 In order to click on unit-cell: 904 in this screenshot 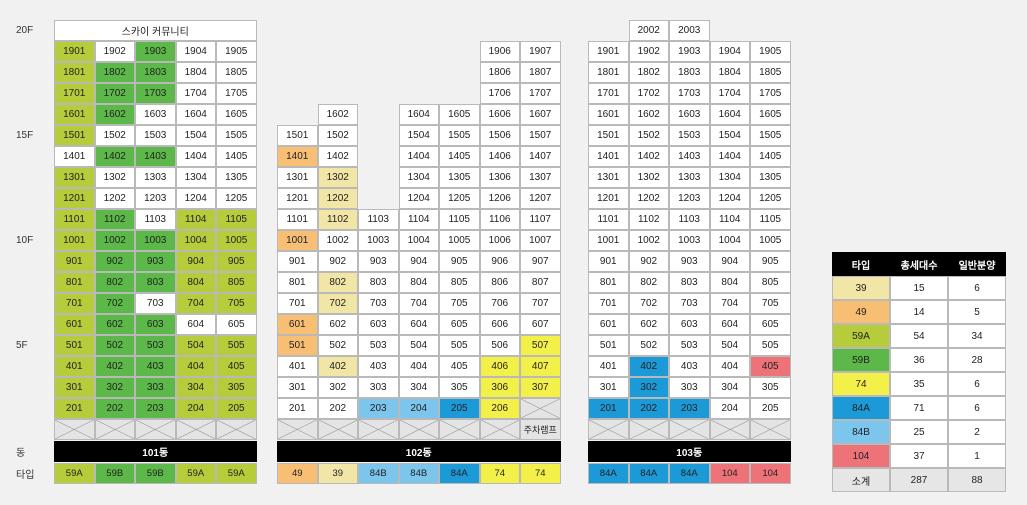, I will do `click(195, 261)`.